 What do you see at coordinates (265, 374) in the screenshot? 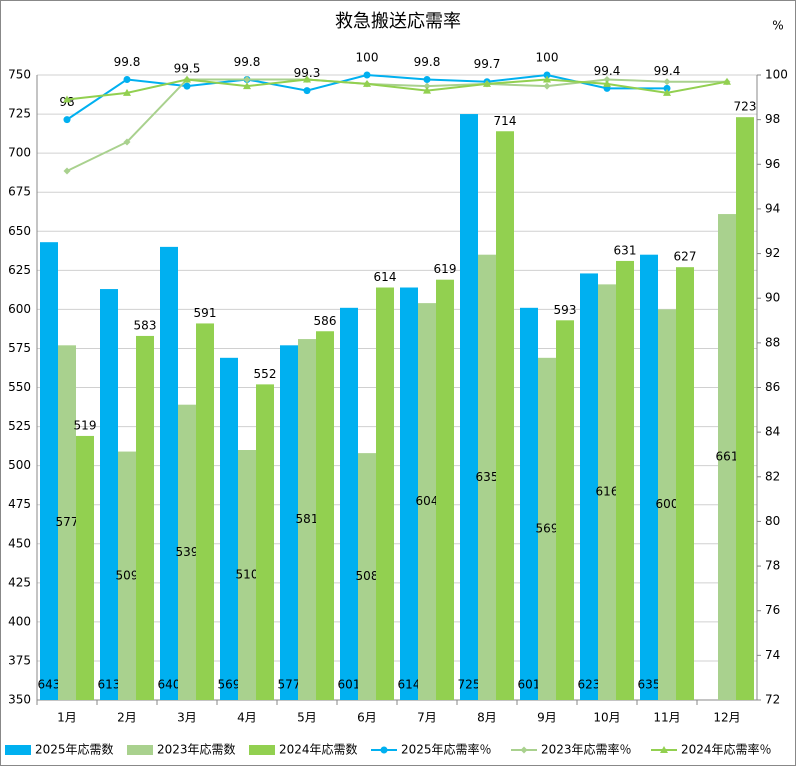
I see `data-label: 552` at bounding box center [265, 374].